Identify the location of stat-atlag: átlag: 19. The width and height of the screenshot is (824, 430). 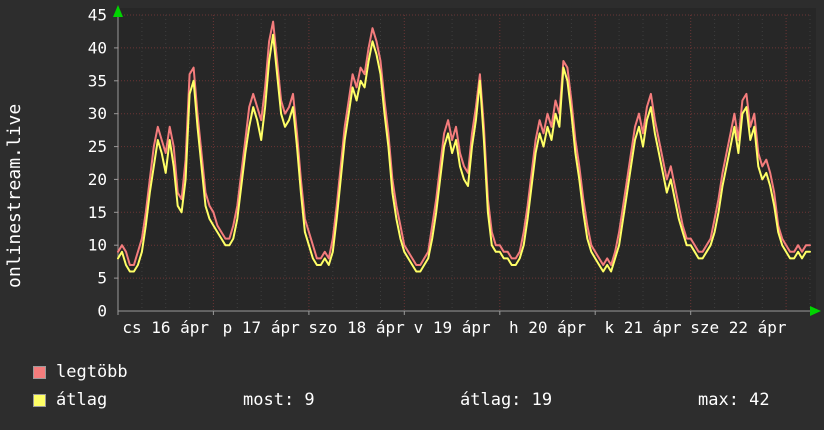
(506, 400).